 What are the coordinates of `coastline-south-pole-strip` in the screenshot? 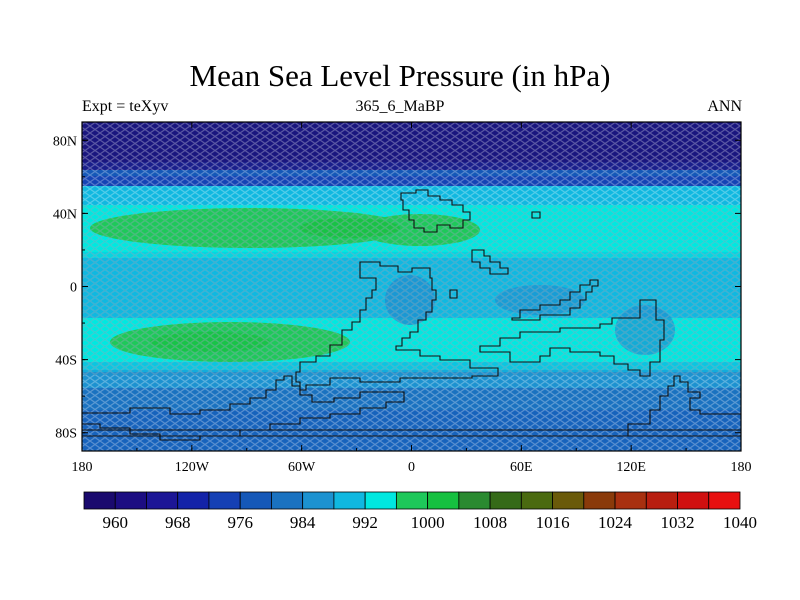 It's located at (411, 433).